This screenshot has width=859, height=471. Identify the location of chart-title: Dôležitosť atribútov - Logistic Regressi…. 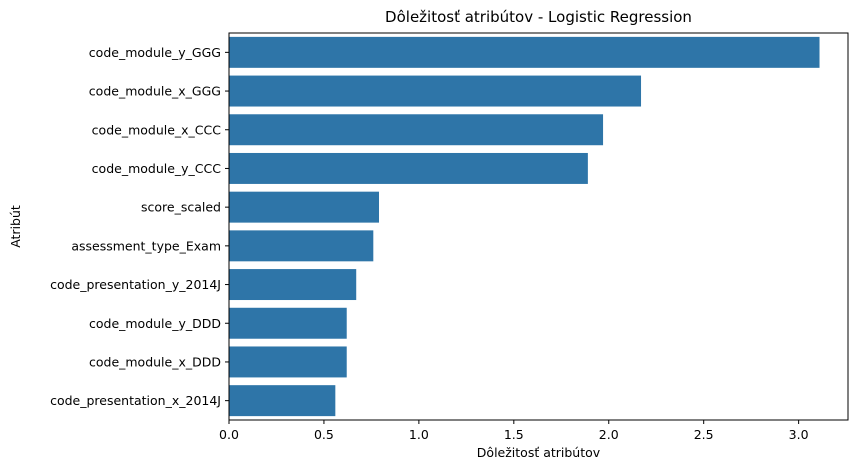
(538, 17).